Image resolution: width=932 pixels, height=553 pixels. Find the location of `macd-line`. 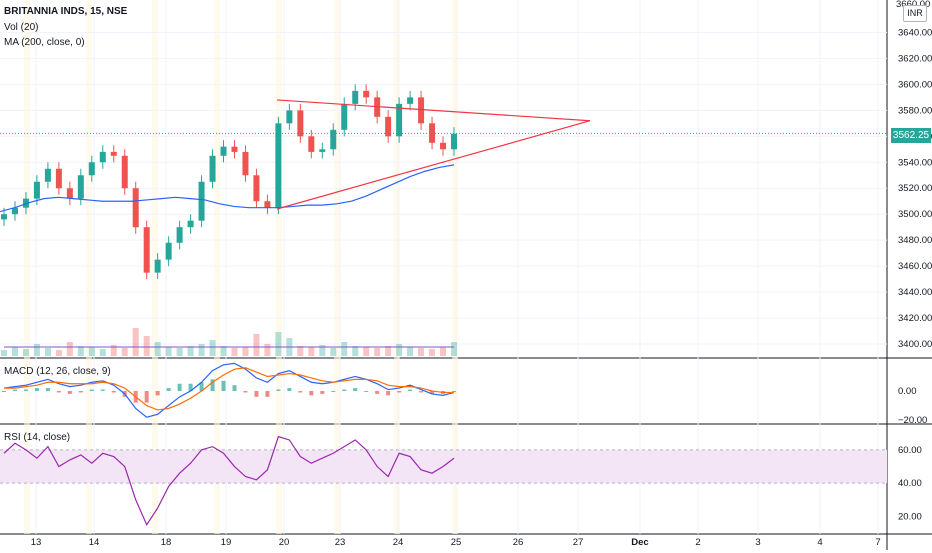

macd-line is located at coordinates (229, 390).